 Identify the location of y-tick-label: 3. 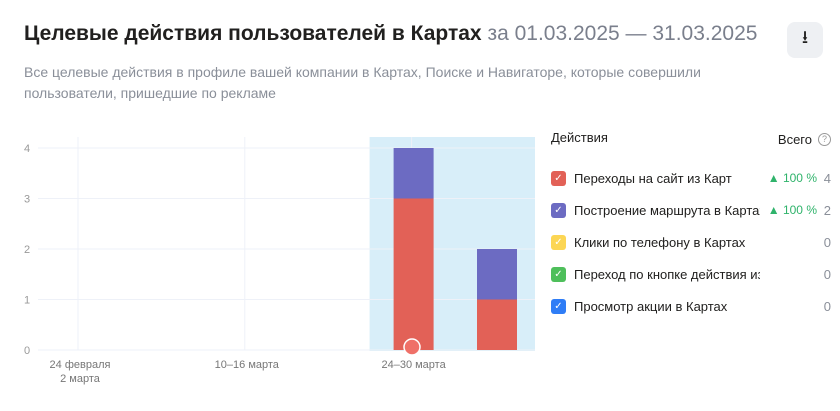
(27, 200).